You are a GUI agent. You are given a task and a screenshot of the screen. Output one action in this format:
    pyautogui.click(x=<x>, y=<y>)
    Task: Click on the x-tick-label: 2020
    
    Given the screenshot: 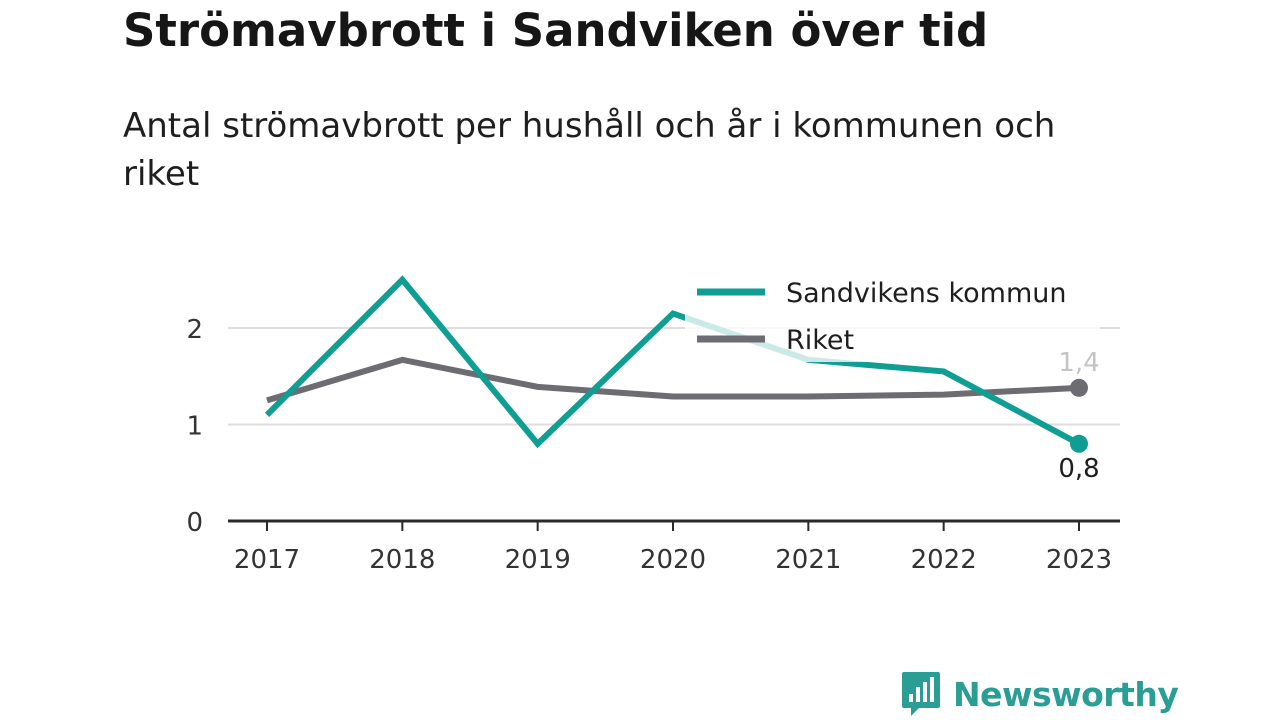 What is the action you would take?
    pyautogui.click(x=673, y=560)
    